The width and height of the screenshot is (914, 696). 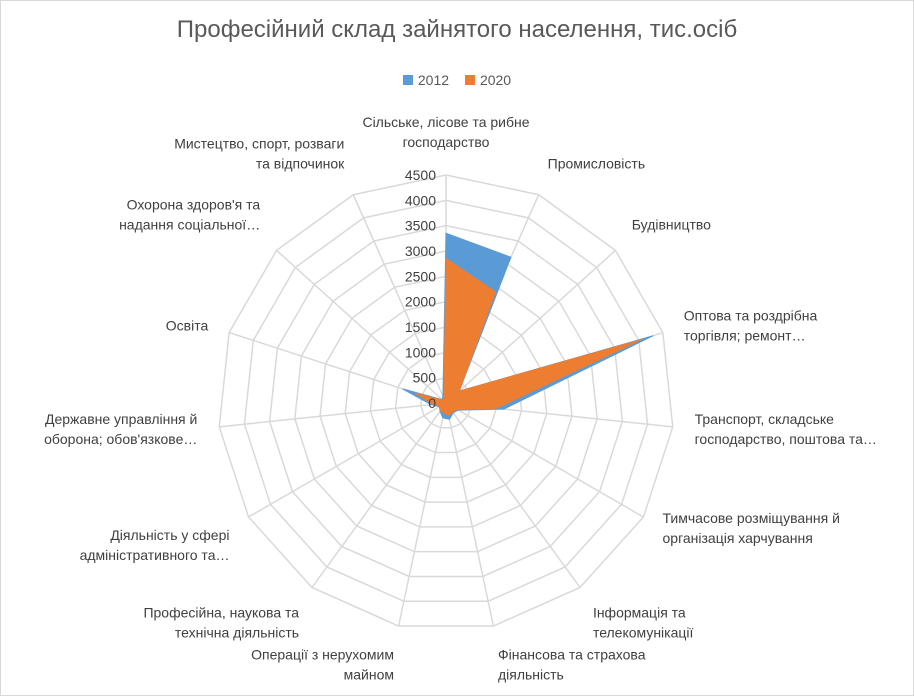 What do you see at coordinates (639, 612) in the screenshot?
I see `category-label-line: Інформація та` at bounding box center [639, 612].